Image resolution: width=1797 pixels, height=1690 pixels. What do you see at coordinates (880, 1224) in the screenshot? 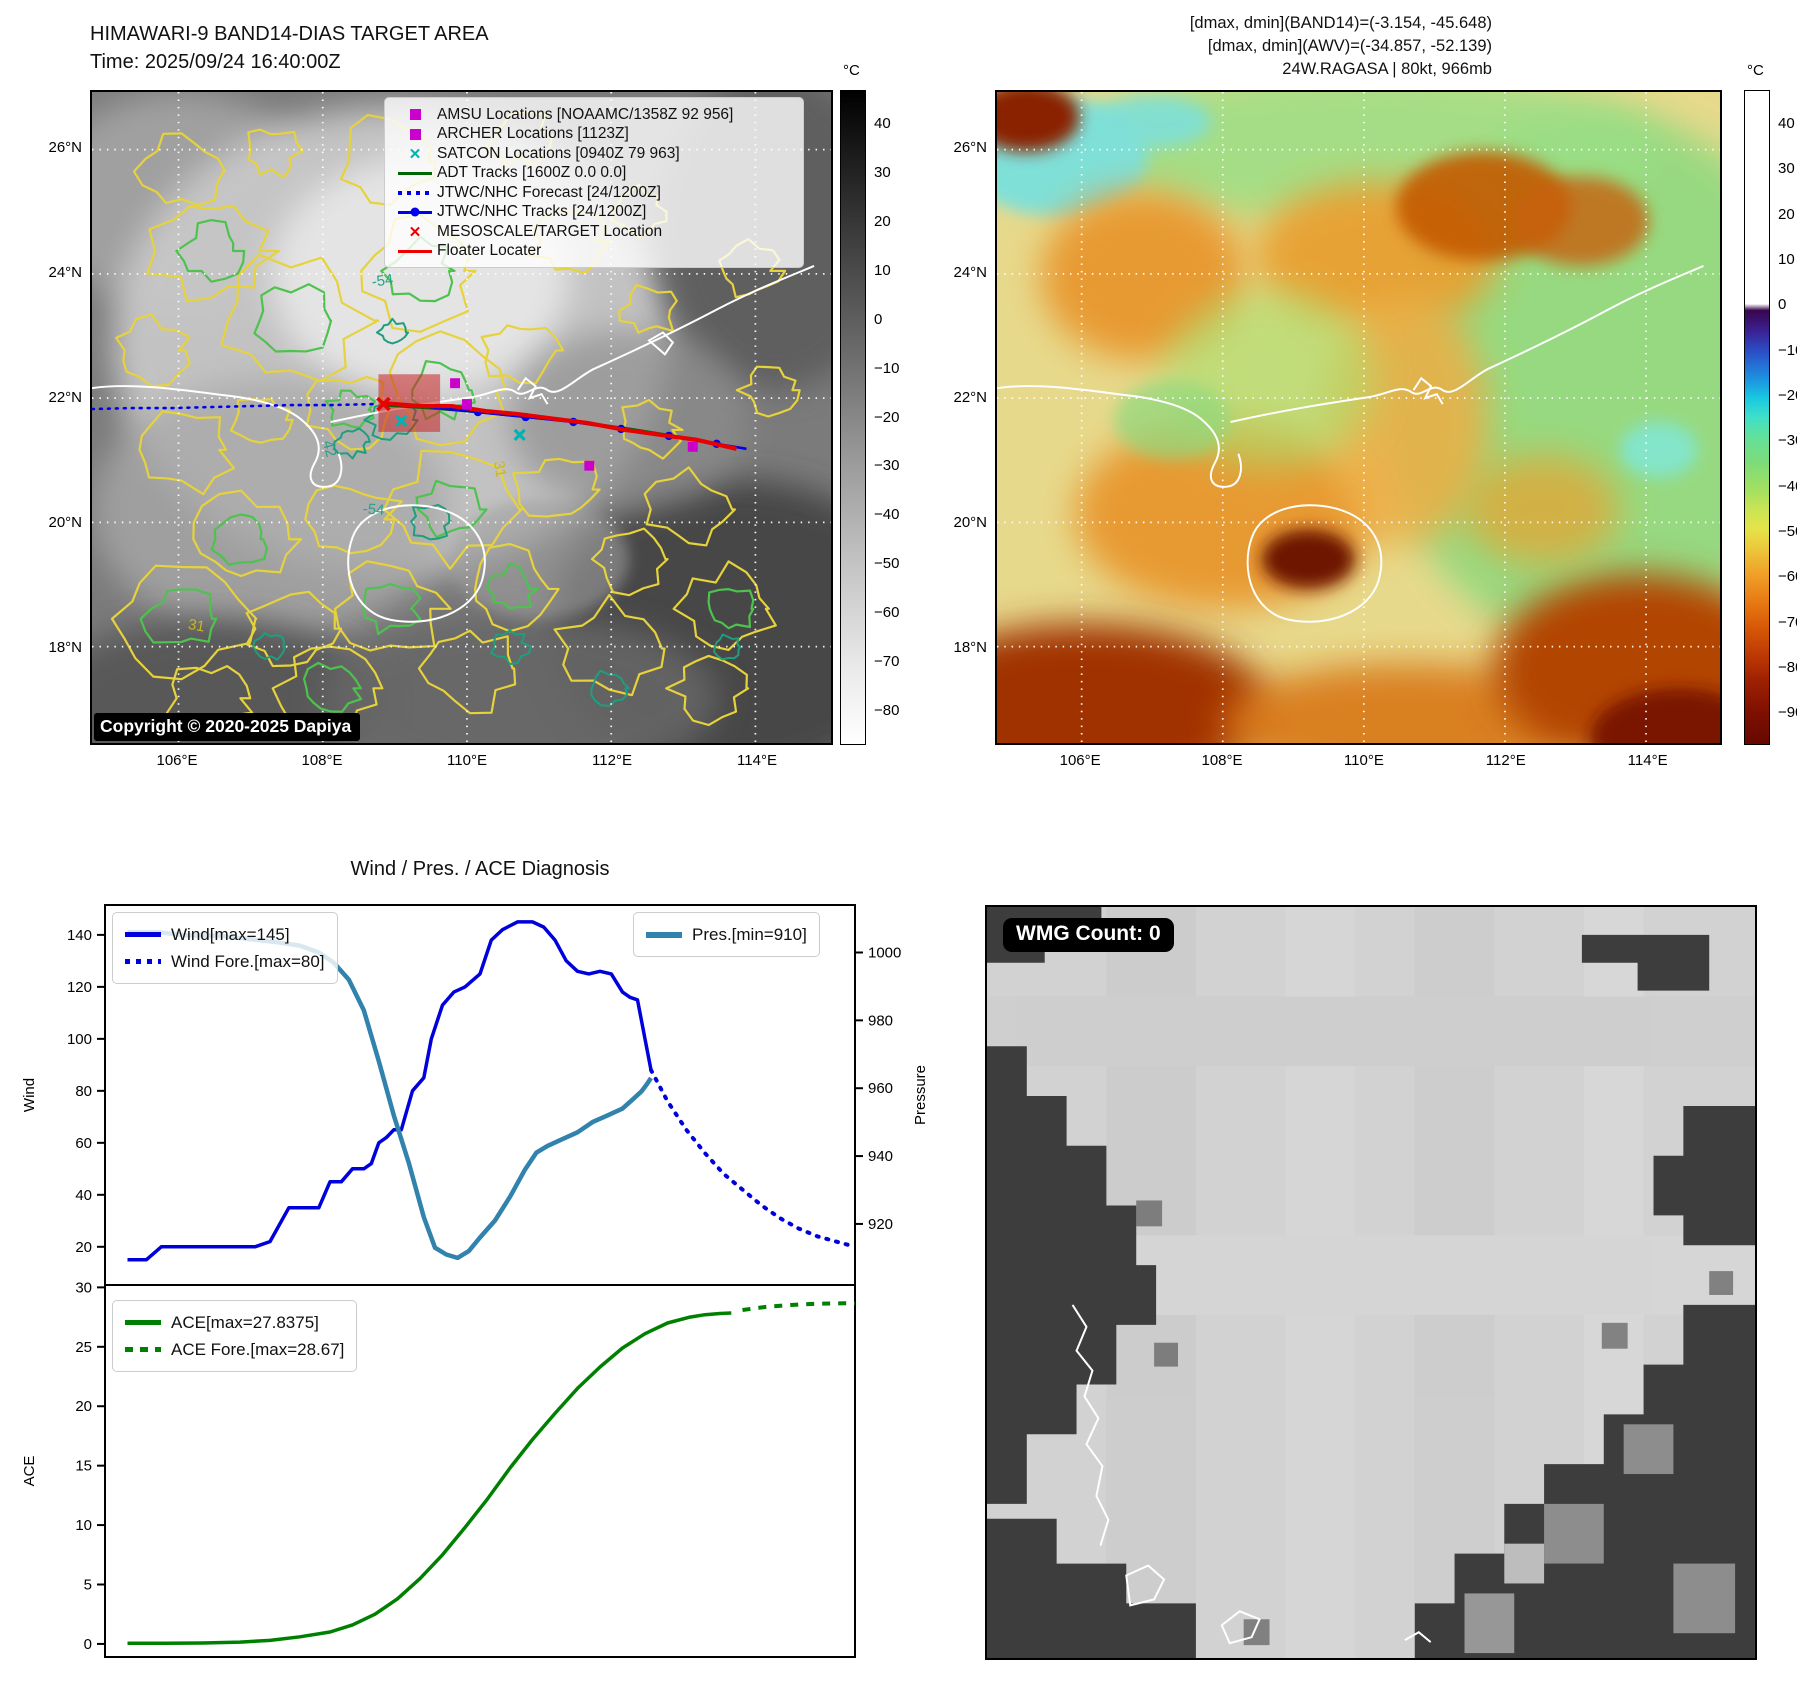
I see `svg-text: 920` at bounding box center [880, 1224].